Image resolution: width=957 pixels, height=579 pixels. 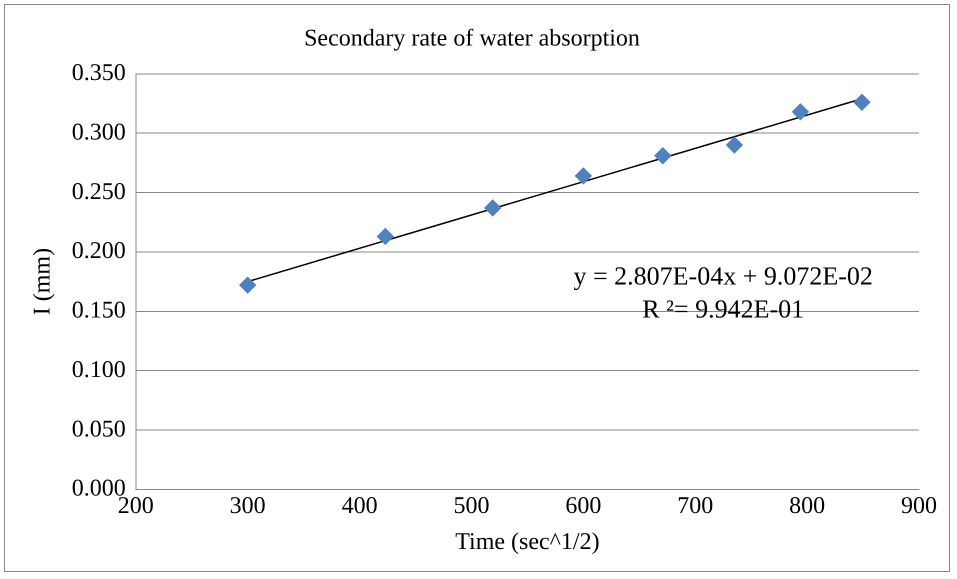 I want to click on chart-title: Secondary rate of water absorption, so click(x=472, y=39).